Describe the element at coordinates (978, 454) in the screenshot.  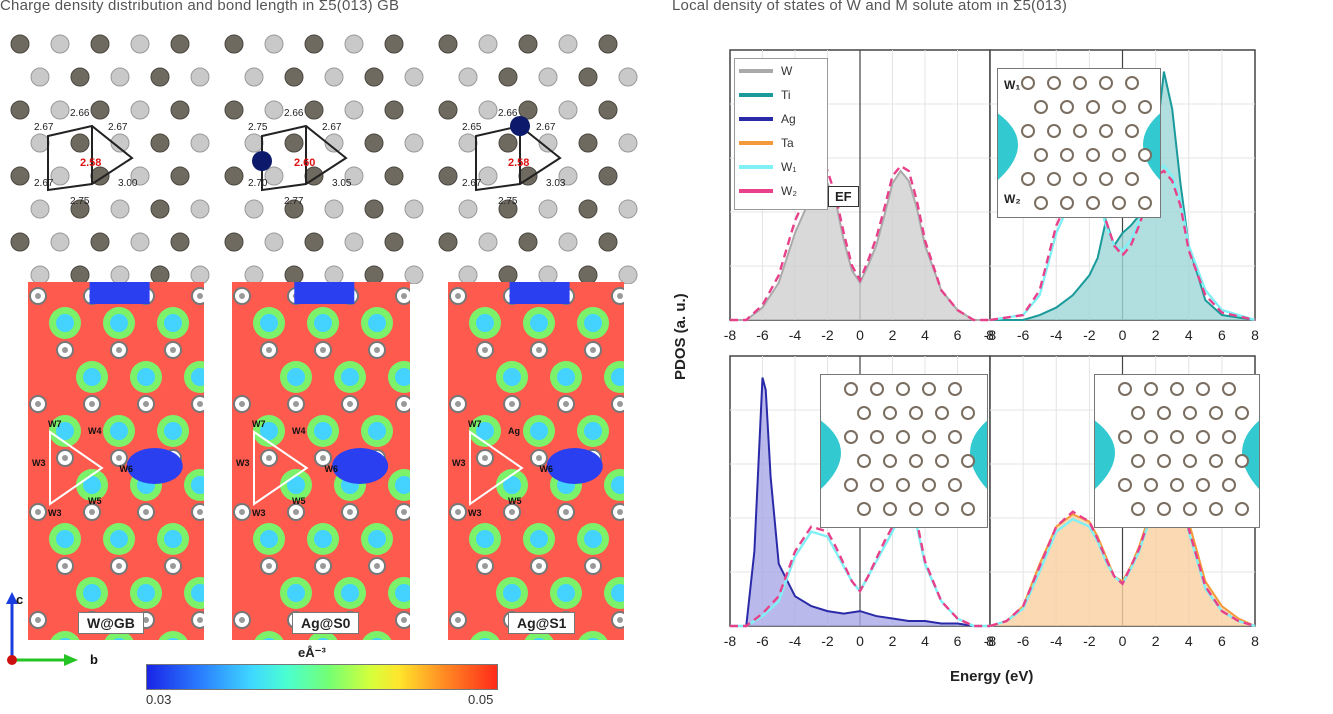
I see `isosurface-right` at that location.